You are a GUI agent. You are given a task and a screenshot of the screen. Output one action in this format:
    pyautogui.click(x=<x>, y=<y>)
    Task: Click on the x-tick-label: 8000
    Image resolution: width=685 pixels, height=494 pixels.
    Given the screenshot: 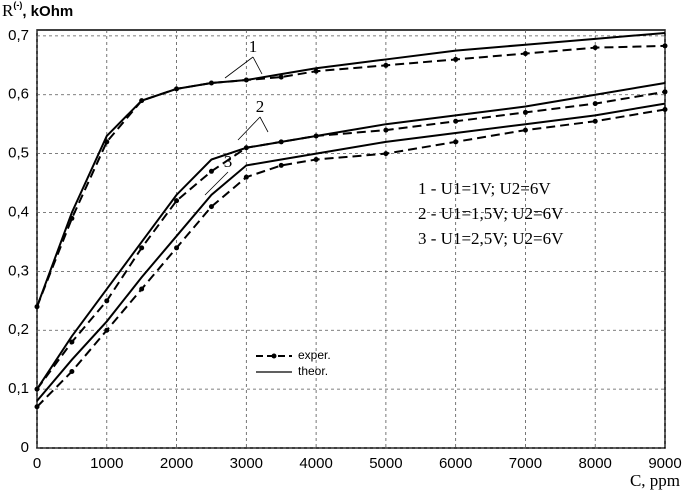 What is the action you would take?
    pyautogui.click(x=595, y=463)
    